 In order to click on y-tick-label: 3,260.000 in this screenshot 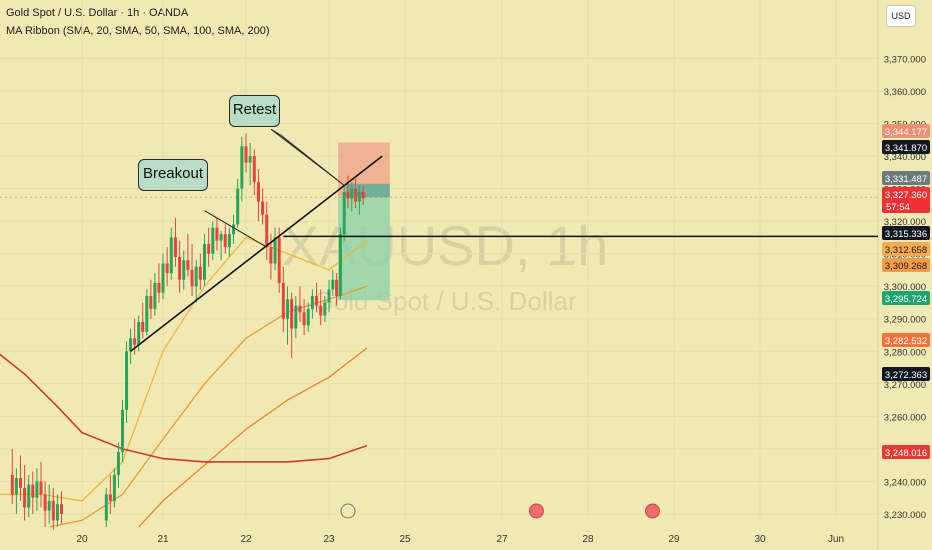, I will do `click(905, 417)`.